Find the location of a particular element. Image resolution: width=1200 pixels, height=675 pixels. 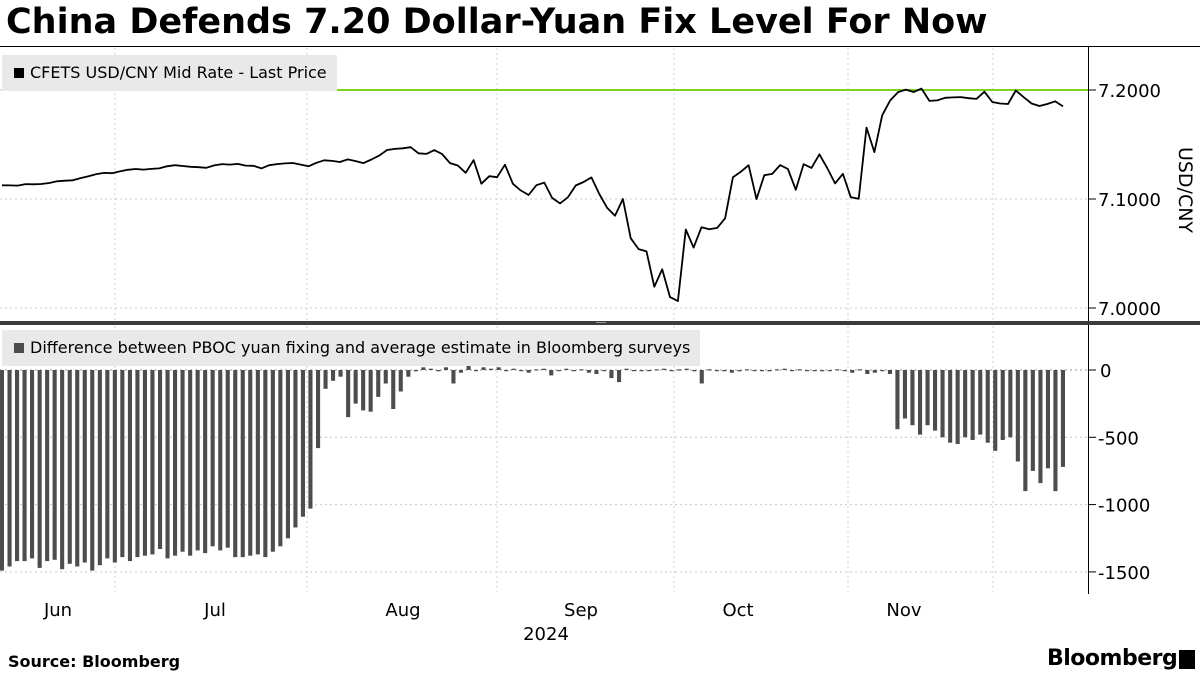

legend-line-swatch is located at coordinates (19, 73).